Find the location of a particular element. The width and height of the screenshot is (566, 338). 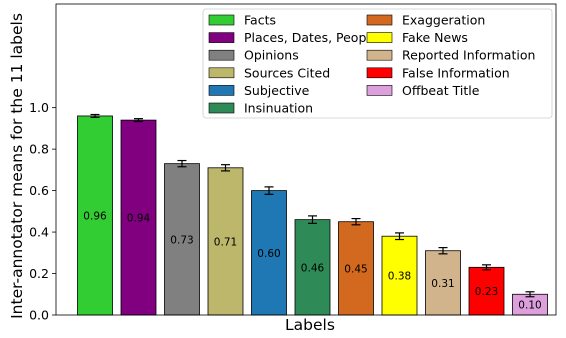

bar-value-label: 0.96 is located at coordinates (95, 216).